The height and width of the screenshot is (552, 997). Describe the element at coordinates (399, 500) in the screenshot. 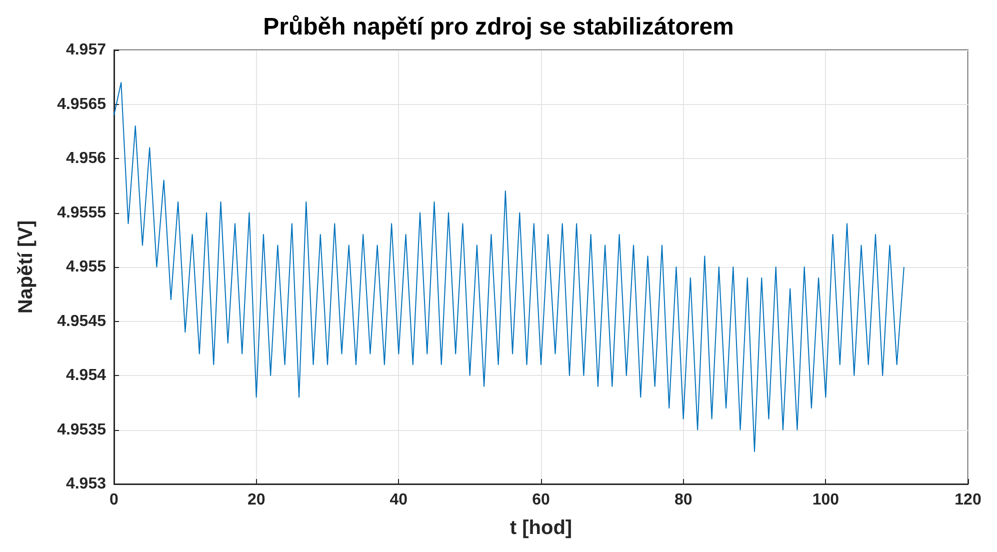

I see `x-tick-label: 40` at that location.